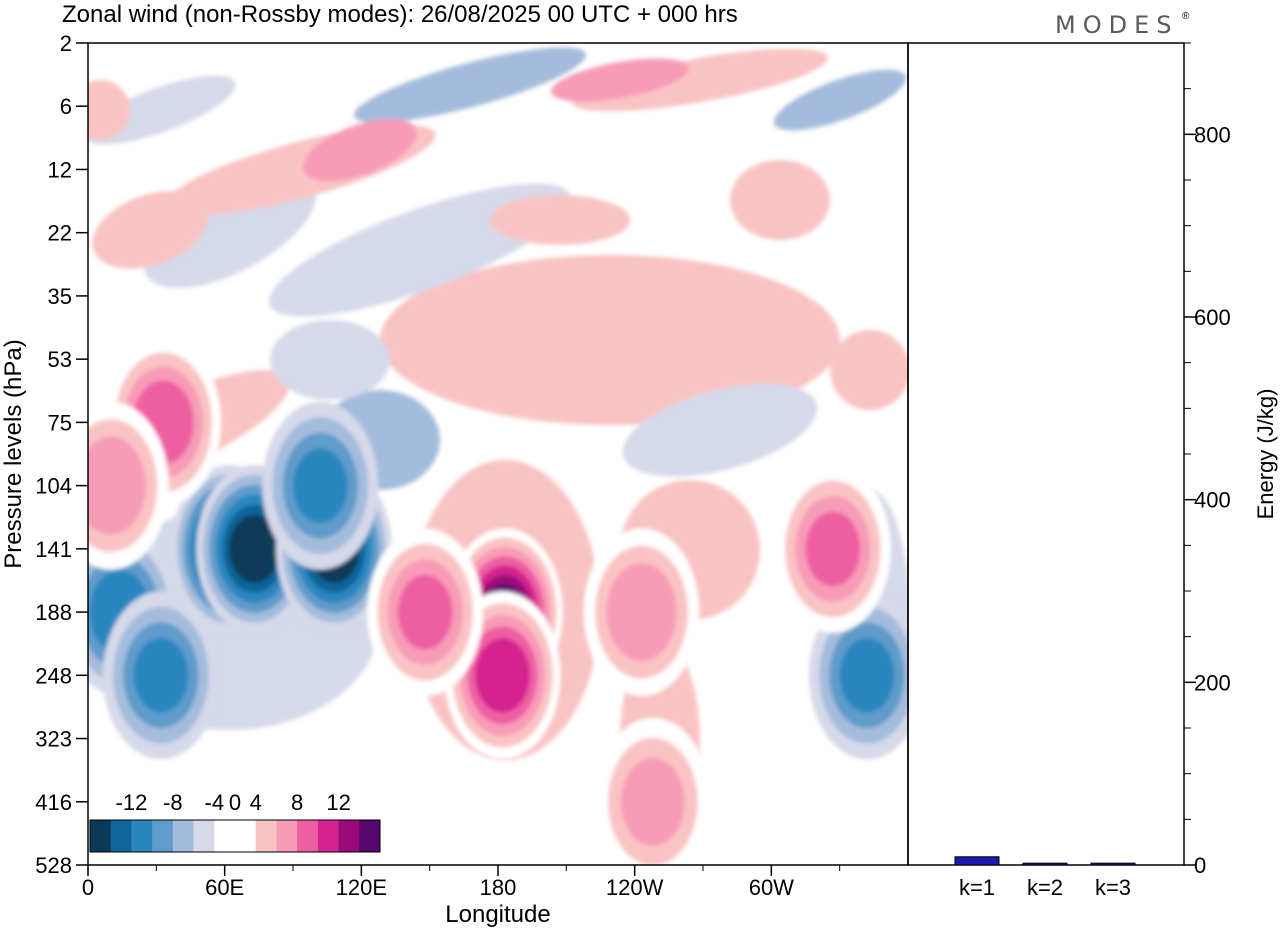 This screenshot has width=1280, height=930. I want to click on x-tick-label: 60E, so click(224, 887).